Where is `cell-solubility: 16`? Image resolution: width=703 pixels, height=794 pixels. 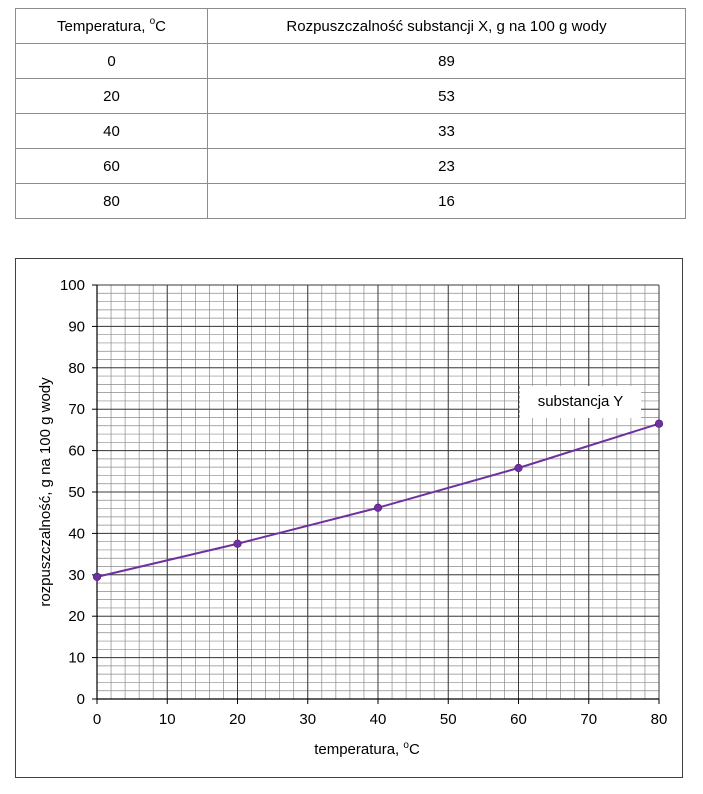
cell-solubility: 16 is located at coordinates (446, 201).